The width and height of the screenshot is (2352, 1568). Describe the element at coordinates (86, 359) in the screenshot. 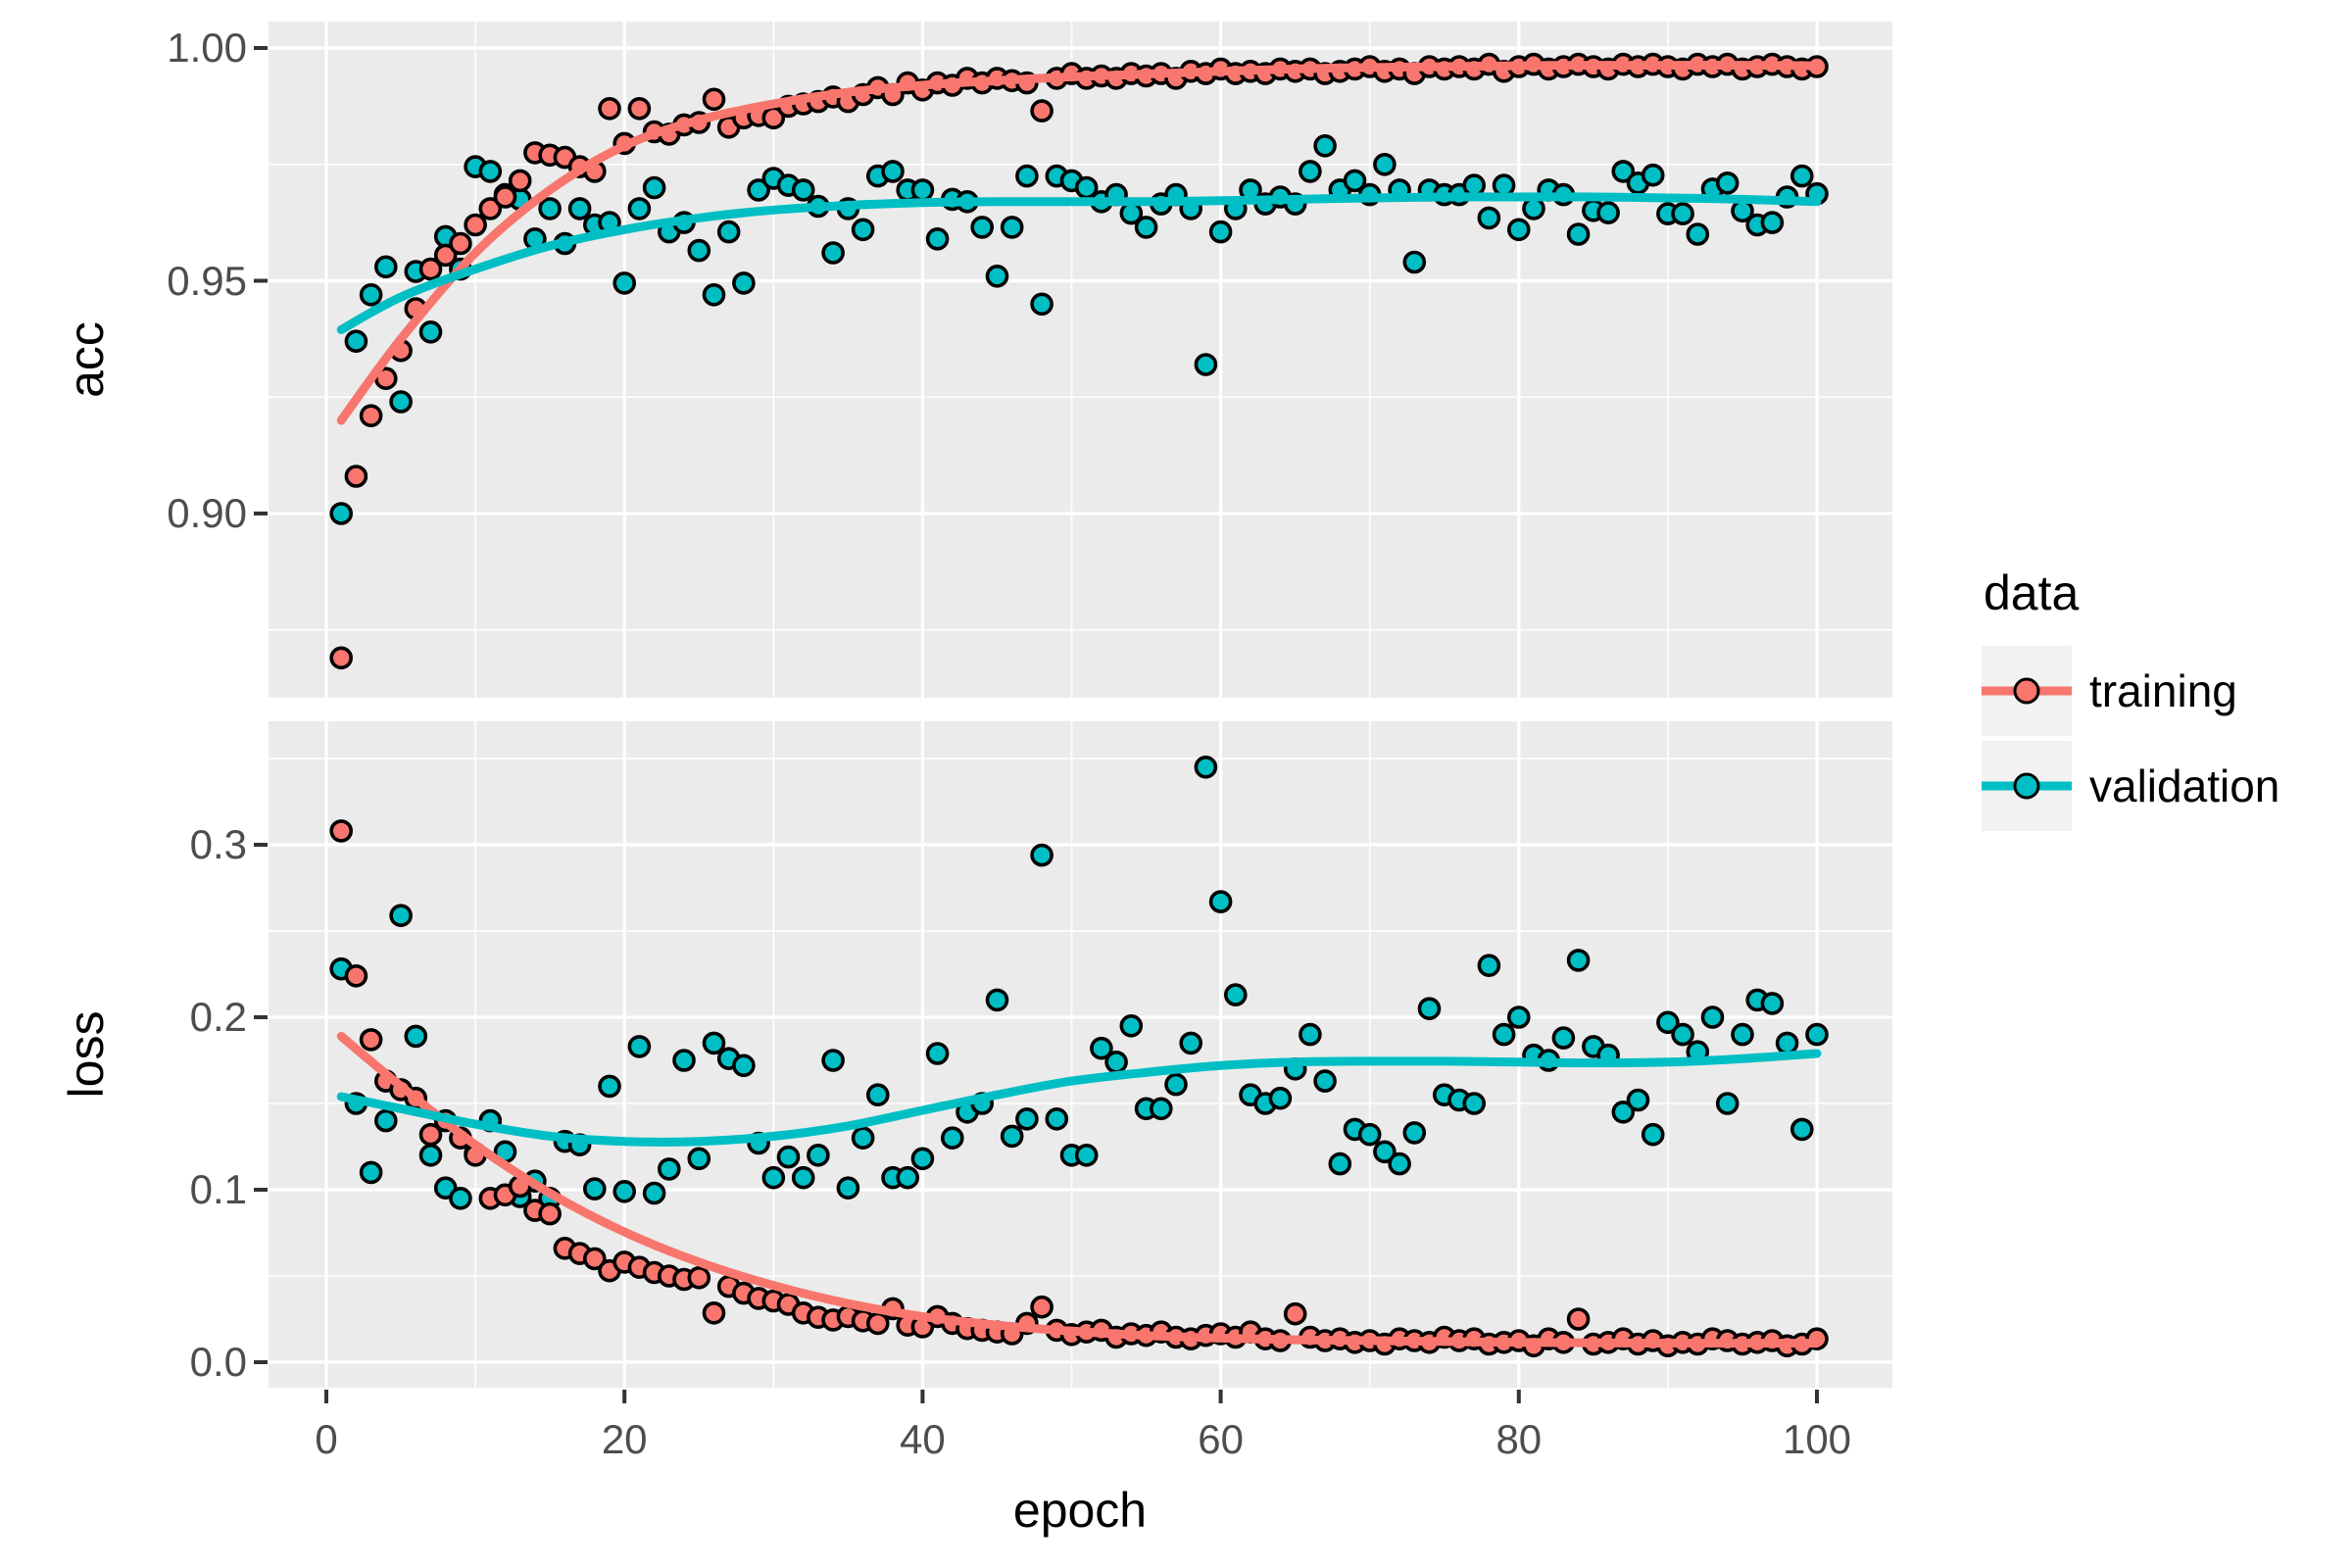

I see `facet-label-acc: acc` at that location.